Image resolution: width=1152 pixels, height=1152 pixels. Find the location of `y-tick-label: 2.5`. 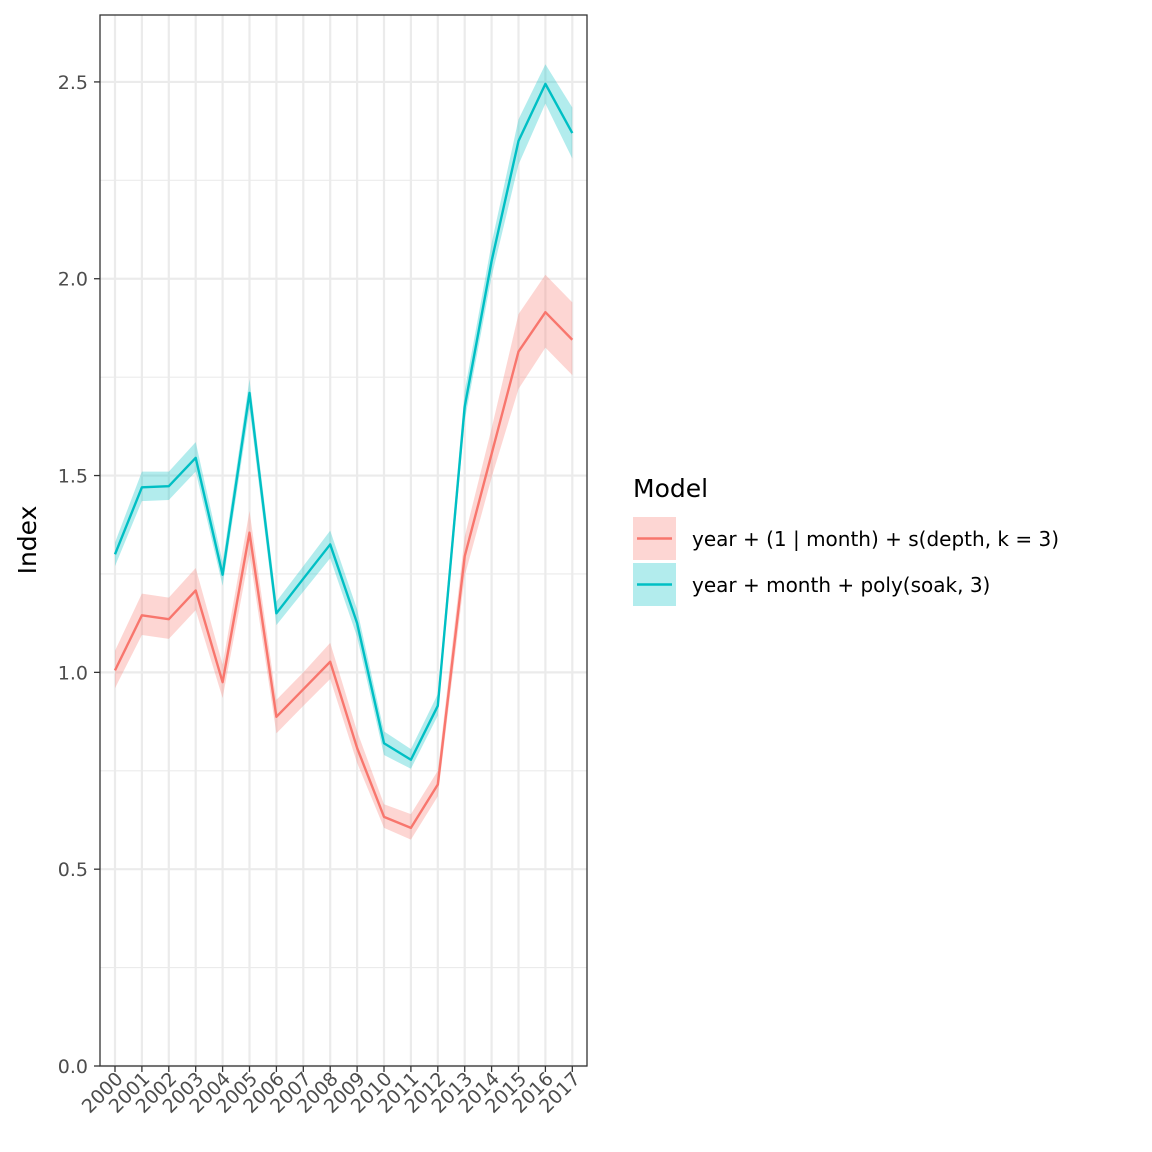

y-tick-label: 2.5 is located at coordinates (73, 83).